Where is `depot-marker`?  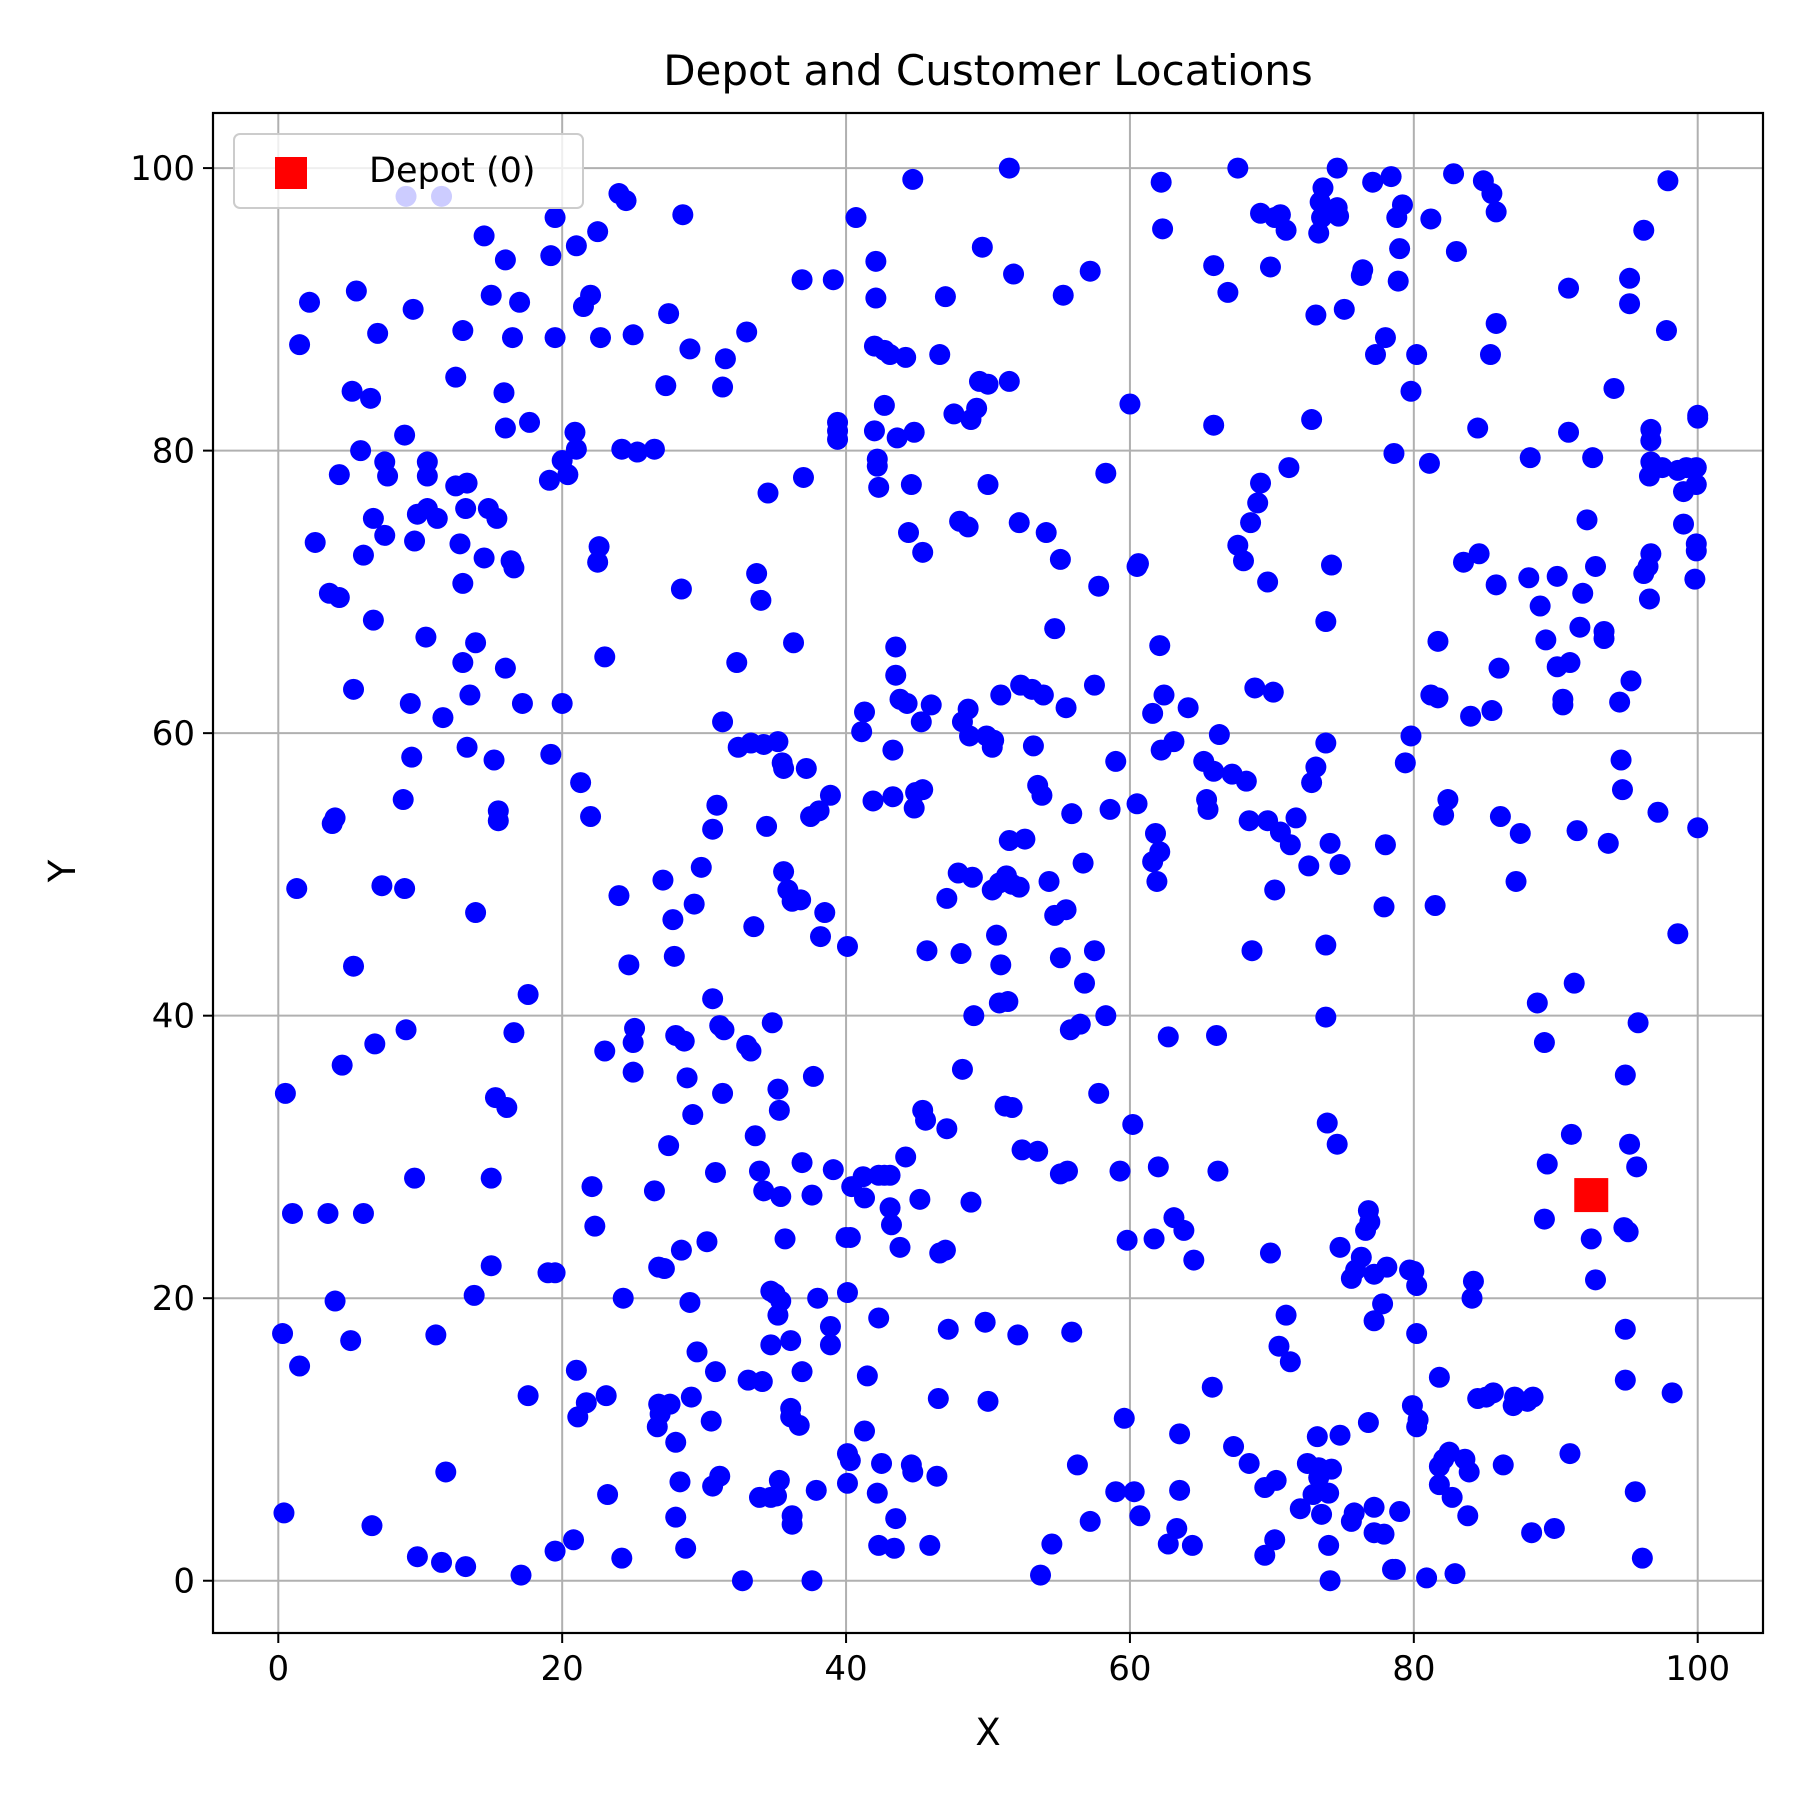 depot-marker is located at coordinates (1591, 1195).